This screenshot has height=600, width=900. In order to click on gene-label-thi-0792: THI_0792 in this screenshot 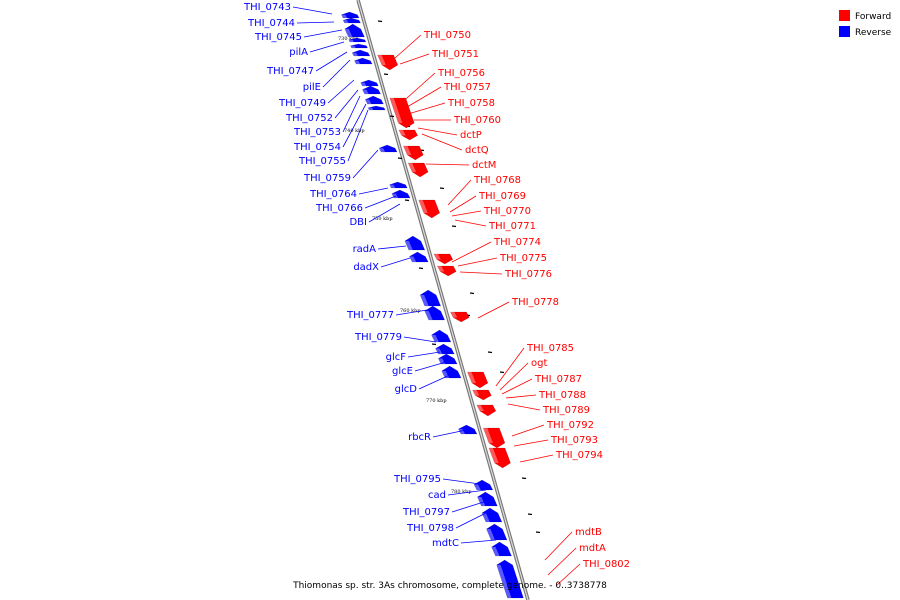, I will do `click(570, 425)`.